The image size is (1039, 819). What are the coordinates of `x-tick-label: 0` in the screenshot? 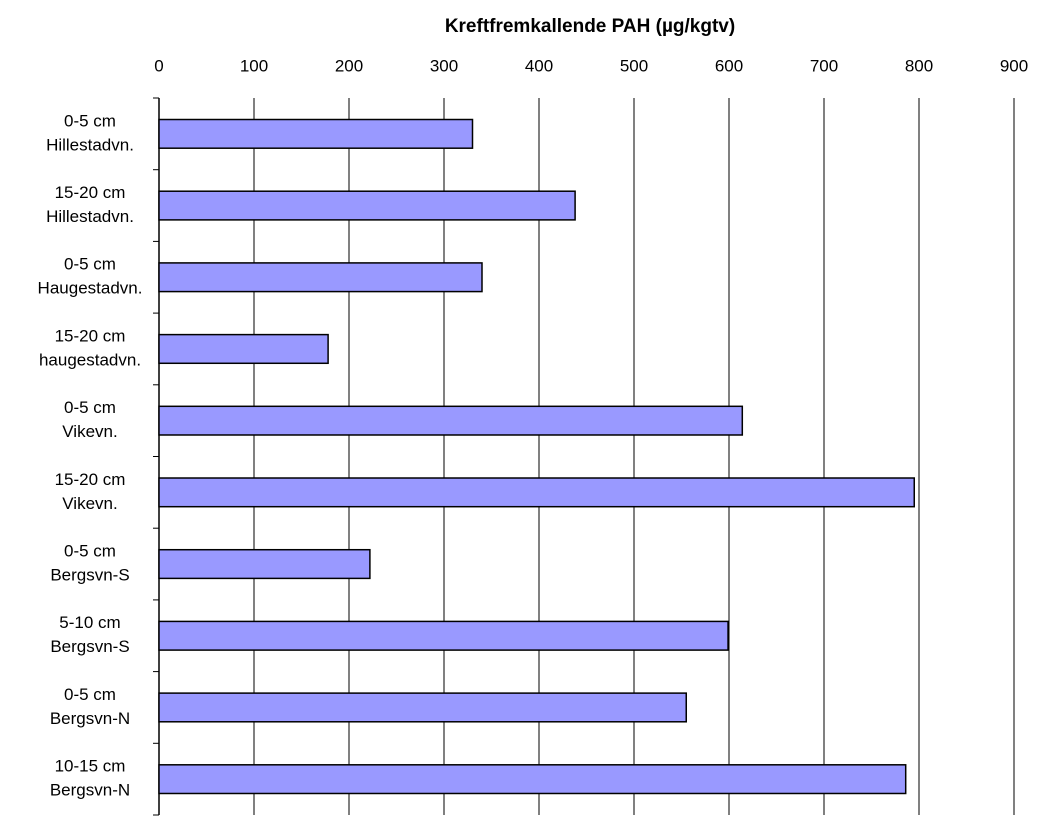 It's located at (158, 65).